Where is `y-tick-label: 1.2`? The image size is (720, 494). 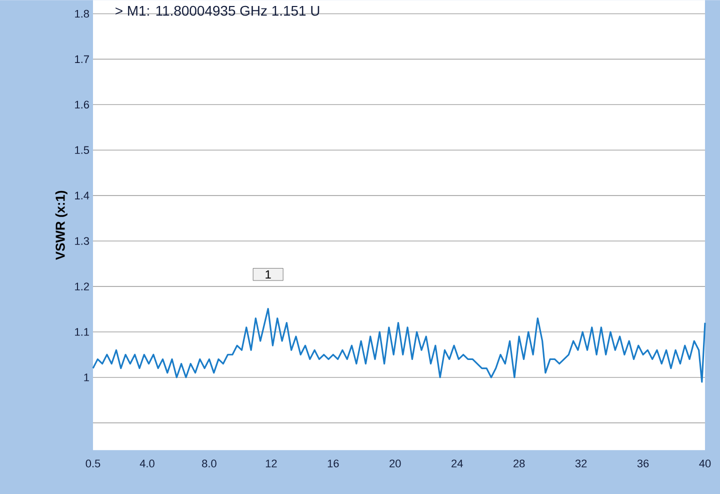 y-tick-label: 1.2 is located at coordinates (82, 286).